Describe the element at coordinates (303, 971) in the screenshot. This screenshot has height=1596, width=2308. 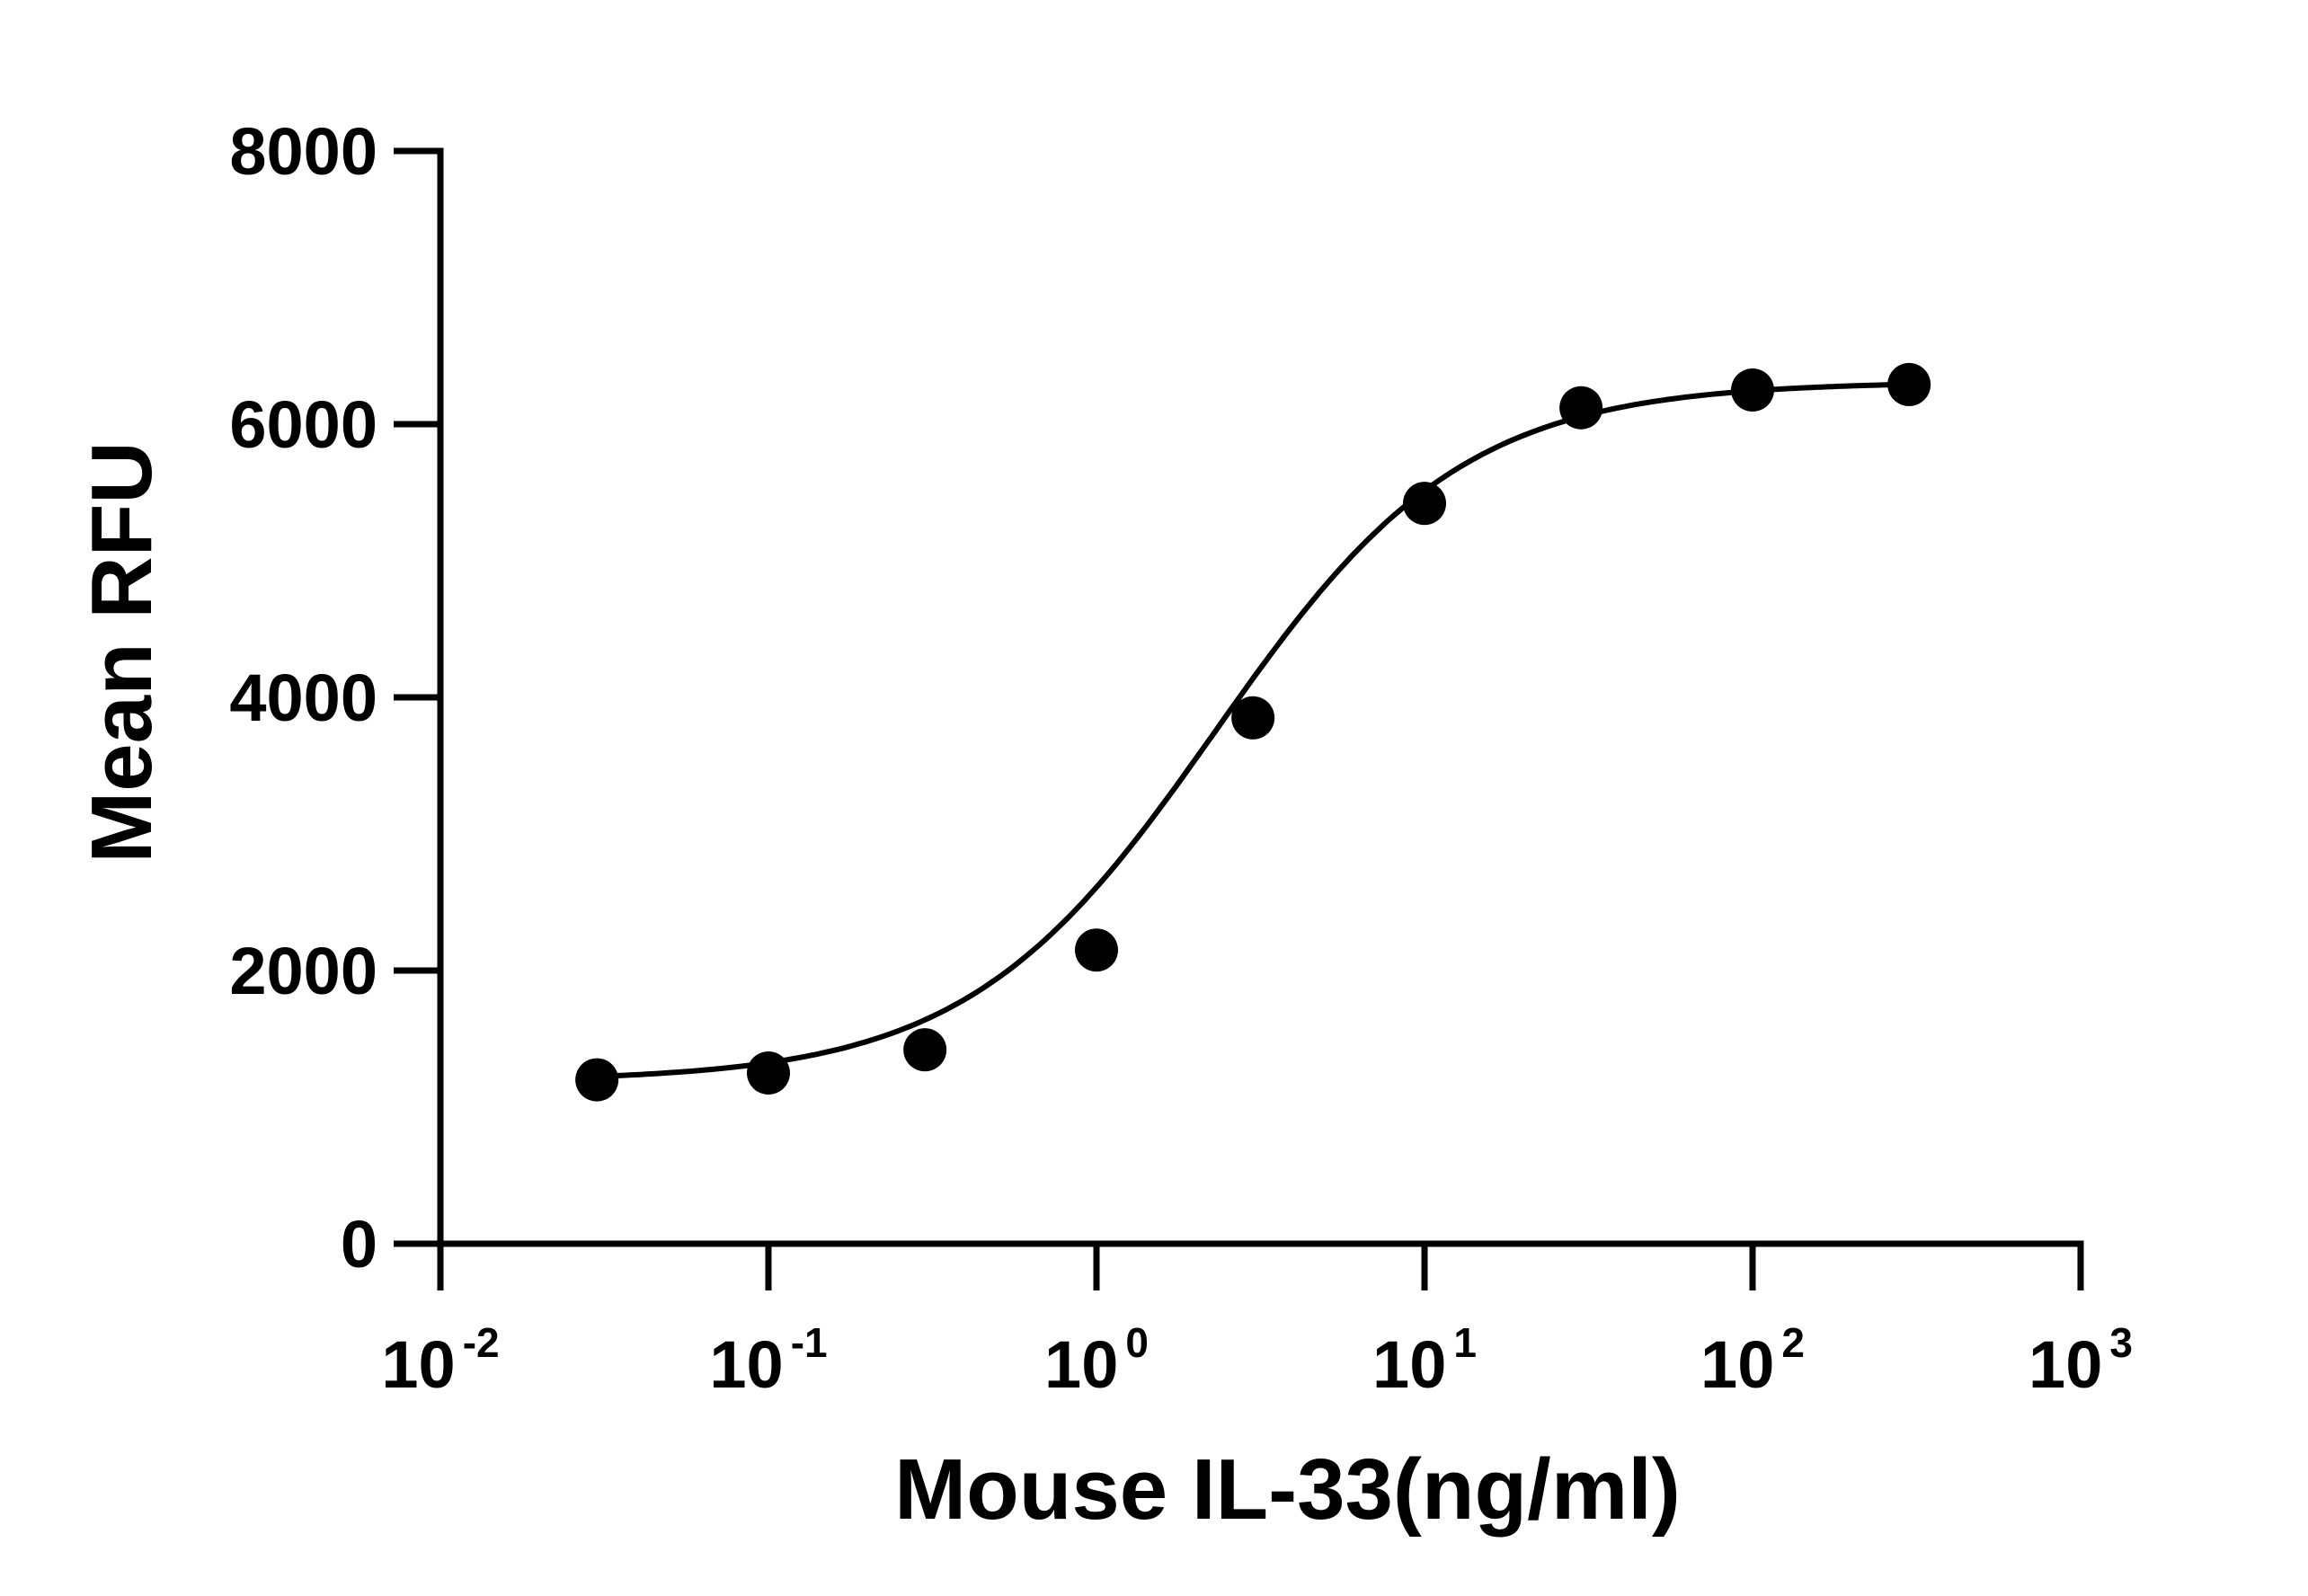
I see `y-tick-label: 2000` at that location.